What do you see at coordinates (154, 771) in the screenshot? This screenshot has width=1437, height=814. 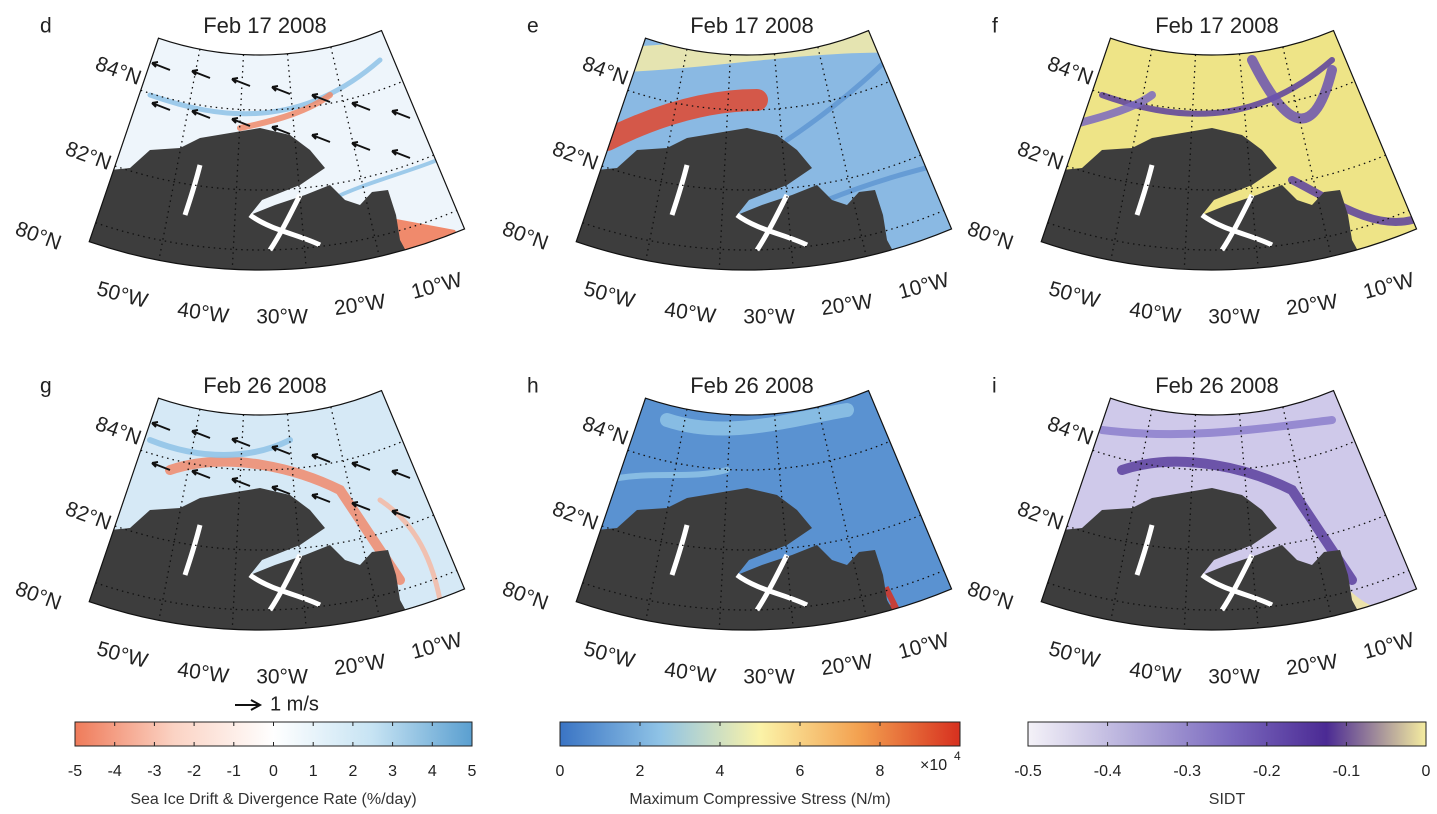 I see `colorbar-tick-label: -3` at bounding box center [154, 771].